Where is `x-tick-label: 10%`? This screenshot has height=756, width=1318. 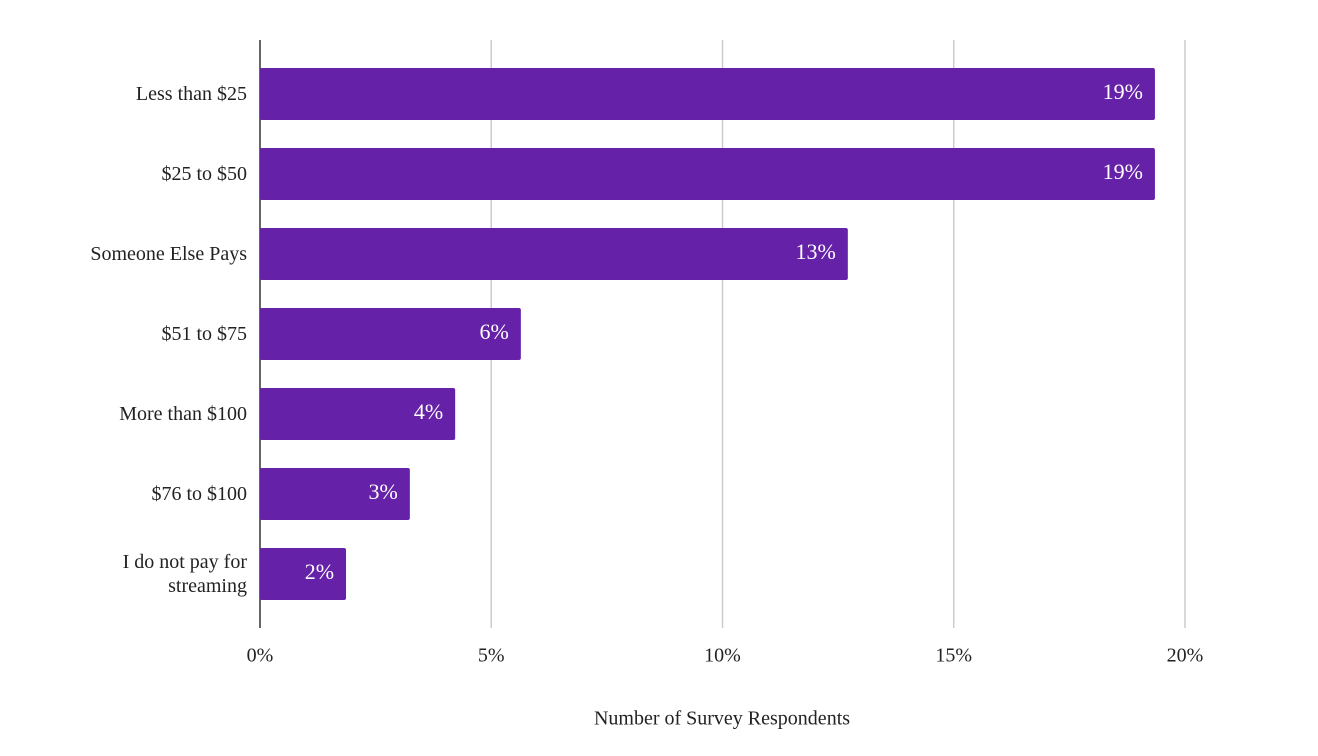 x-tick-label: 10% is located at coordinates (722, 656).